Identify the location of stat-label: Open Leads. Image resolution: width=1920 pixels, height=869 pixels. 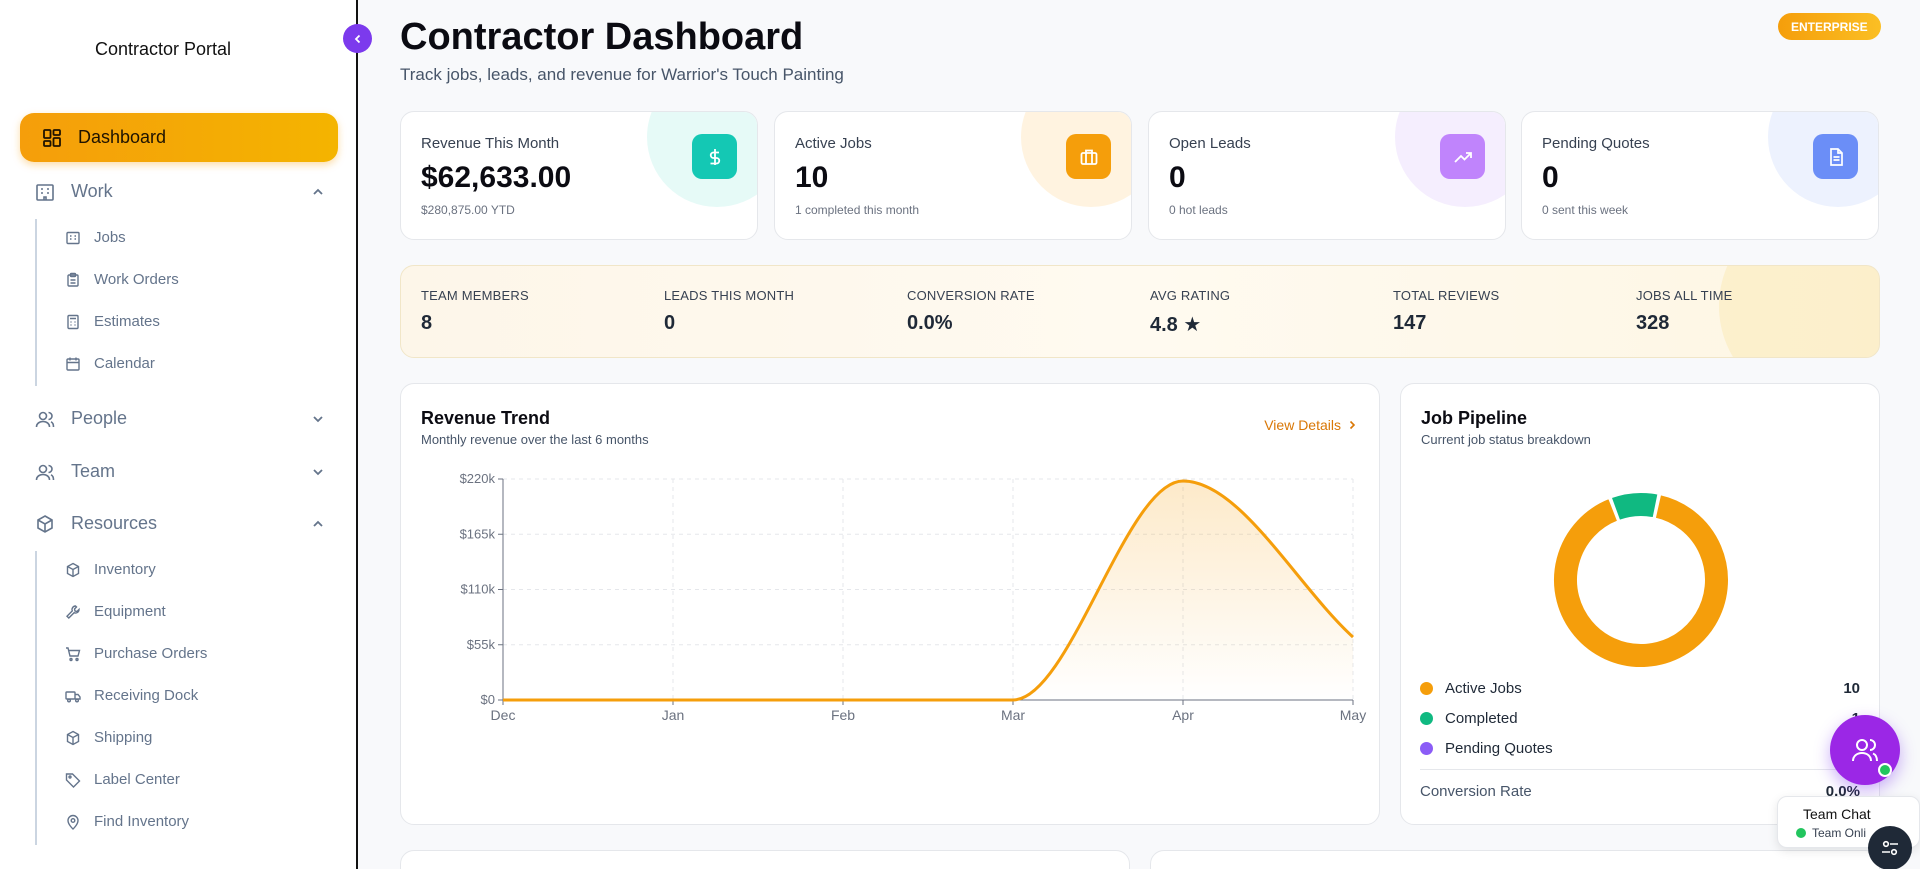
(1210, 143).